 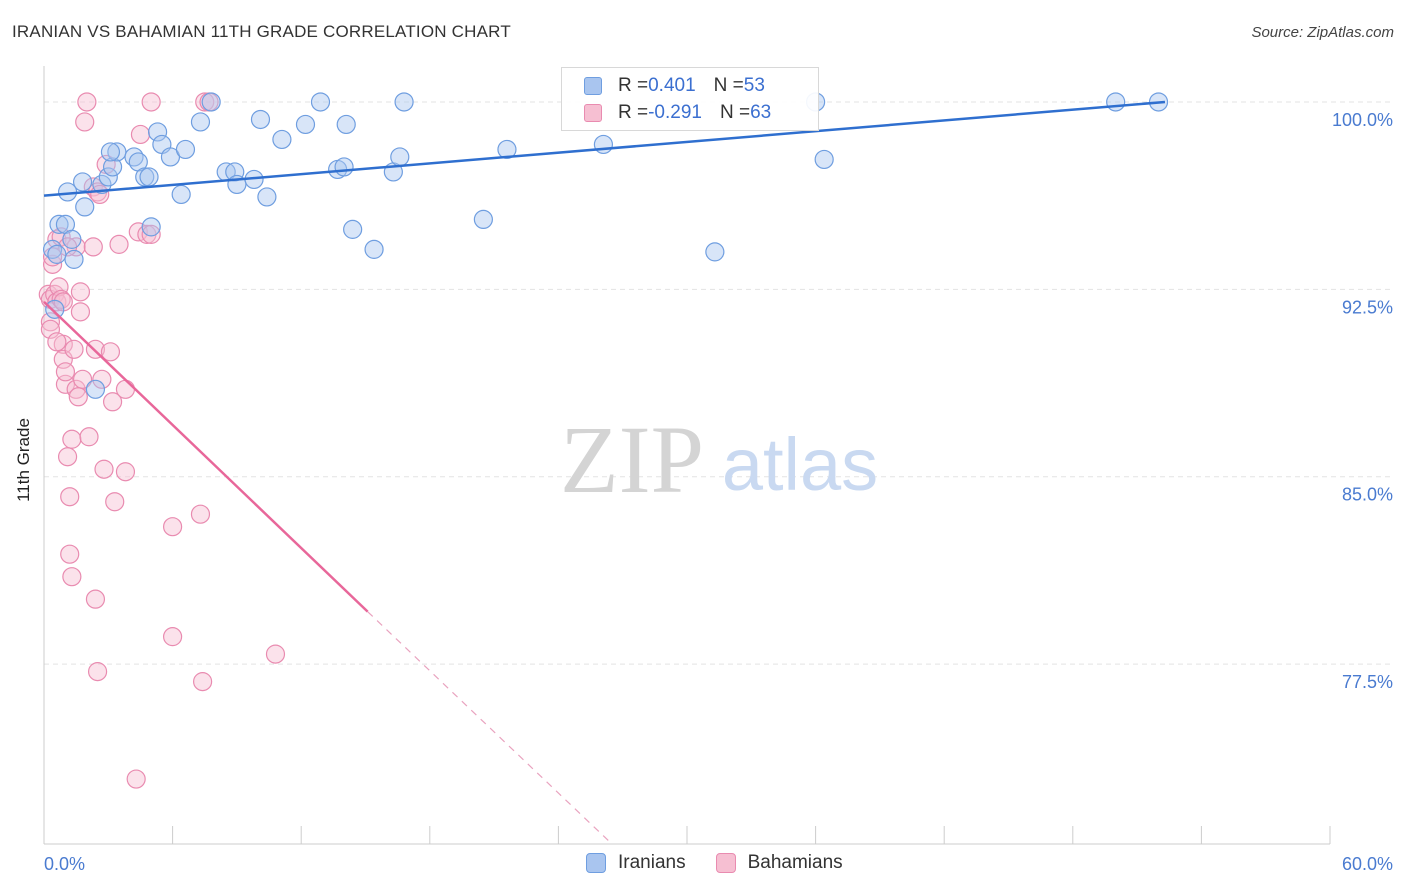 What do you see at coordinates (800, 464) in the screenshot?
I see `watermark-atlas: atlas` at bounding box center [800, 464].